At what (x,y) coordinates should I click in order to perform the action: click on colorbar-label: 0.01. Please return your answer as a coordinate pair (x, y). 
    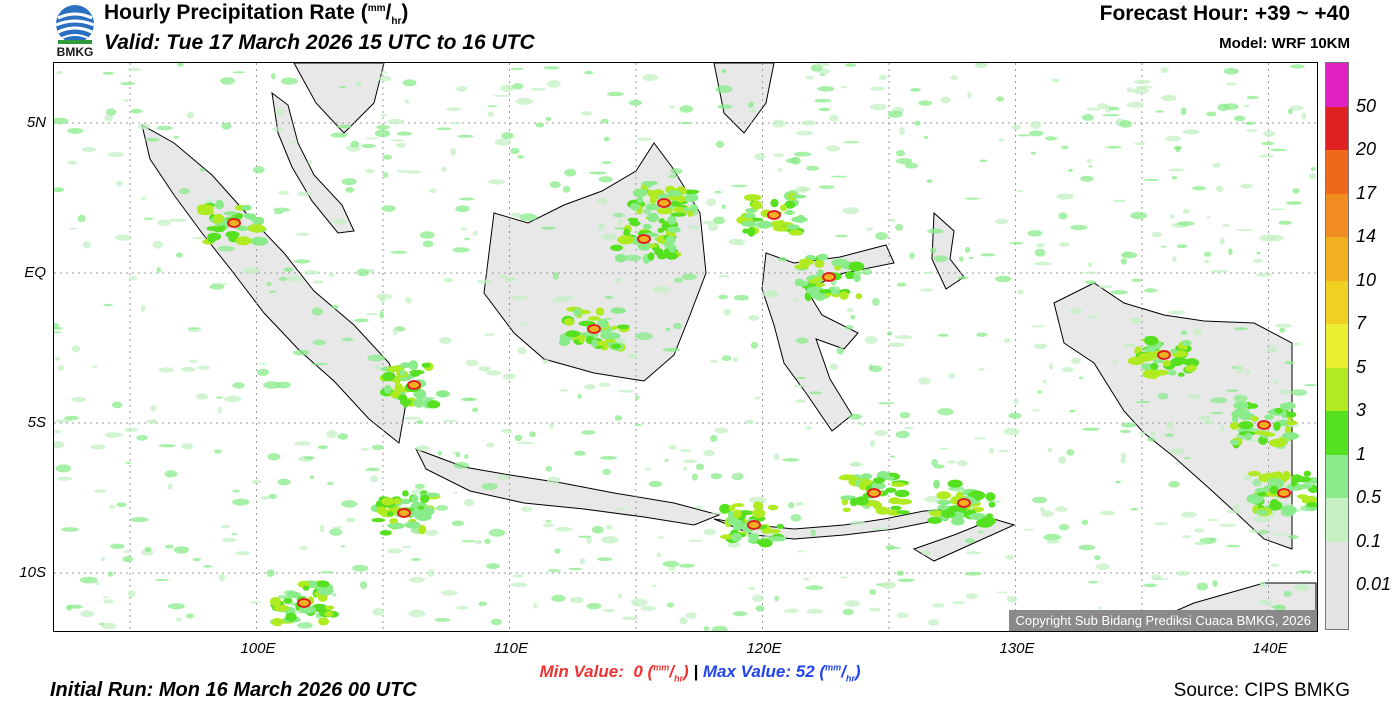
    Looking at the image, I should click on (1374, 584).